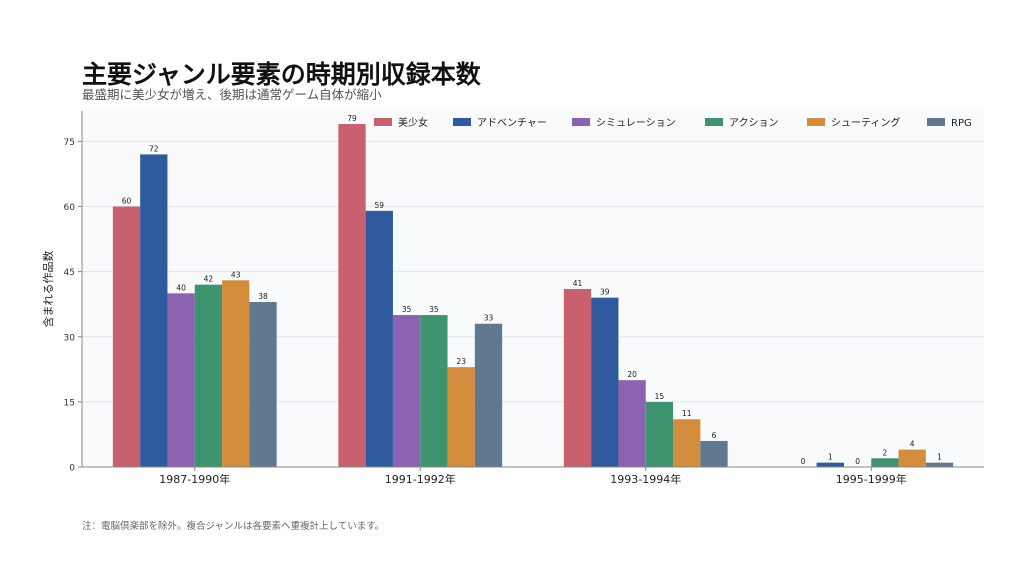 The height and width of the screenshot is (576, 1024). I want to click on bar-value-label: 79, so click(352, 118).